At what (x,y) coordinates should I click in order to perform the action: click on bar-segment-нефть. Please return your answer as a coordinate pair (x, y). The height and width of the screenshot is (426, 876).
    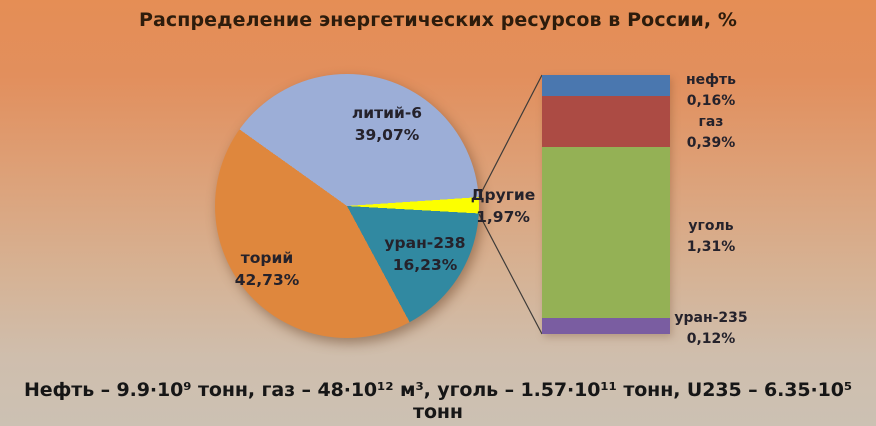
    Looking at the image, I should click on (606, 85).